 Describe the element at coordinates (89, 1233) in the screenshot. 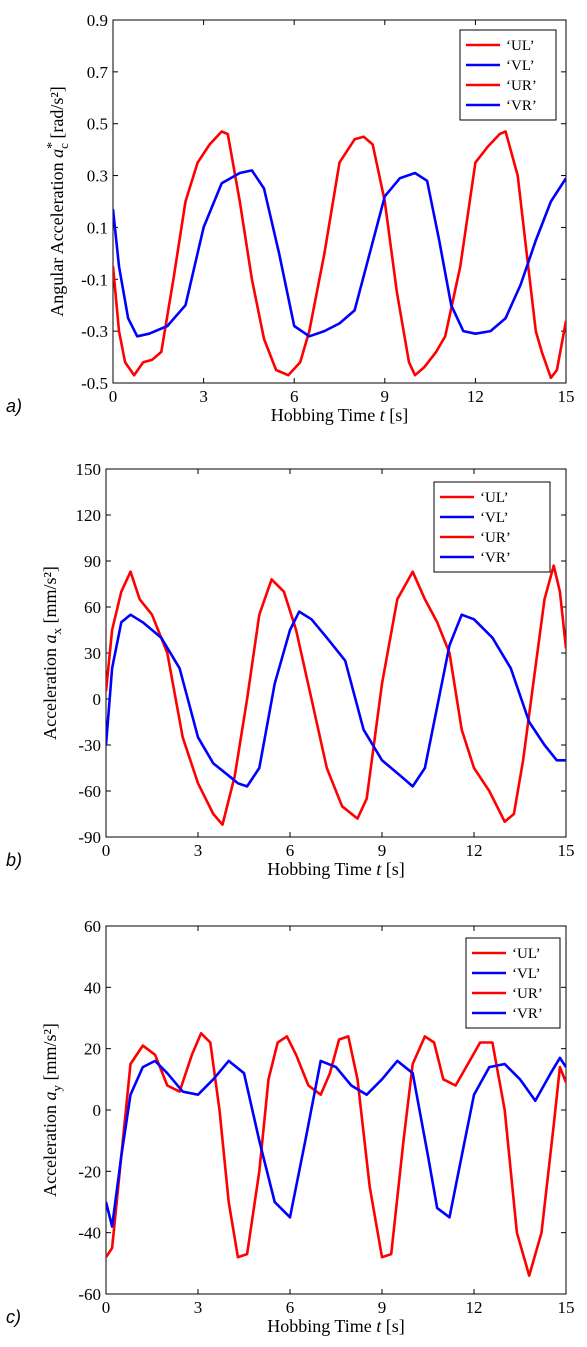

I see `y-tick-label: -40` at that location.